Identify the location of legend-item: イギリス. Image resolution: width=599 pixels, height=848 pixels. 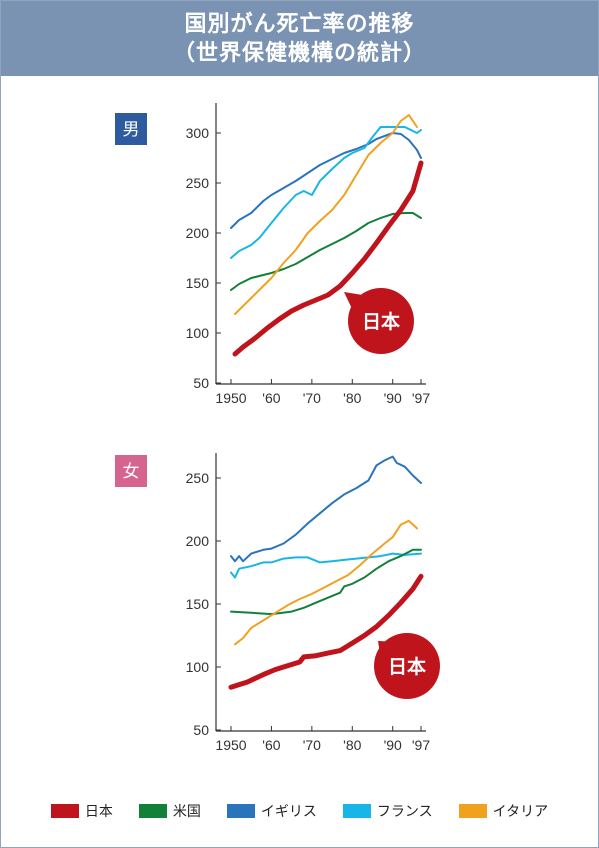
(271, 811).